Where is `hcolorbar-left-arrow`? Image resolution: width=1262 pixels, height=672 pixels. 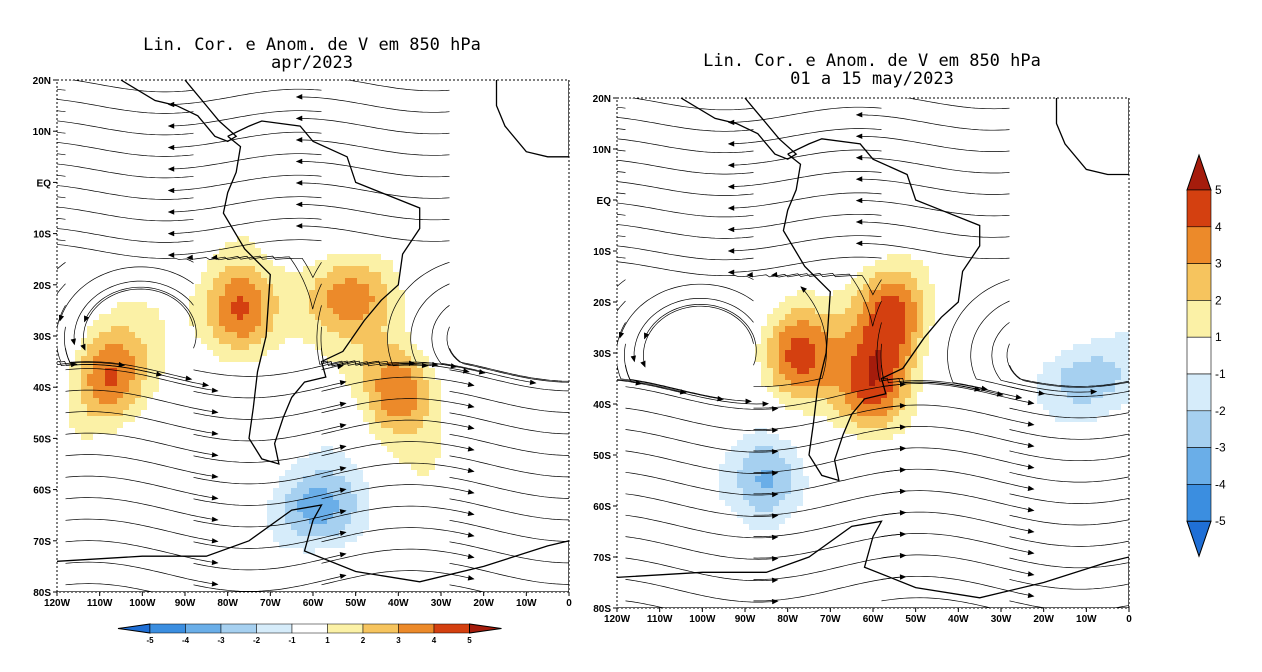 hcolorbar-left-arrow is located at coordinates (134, 628).